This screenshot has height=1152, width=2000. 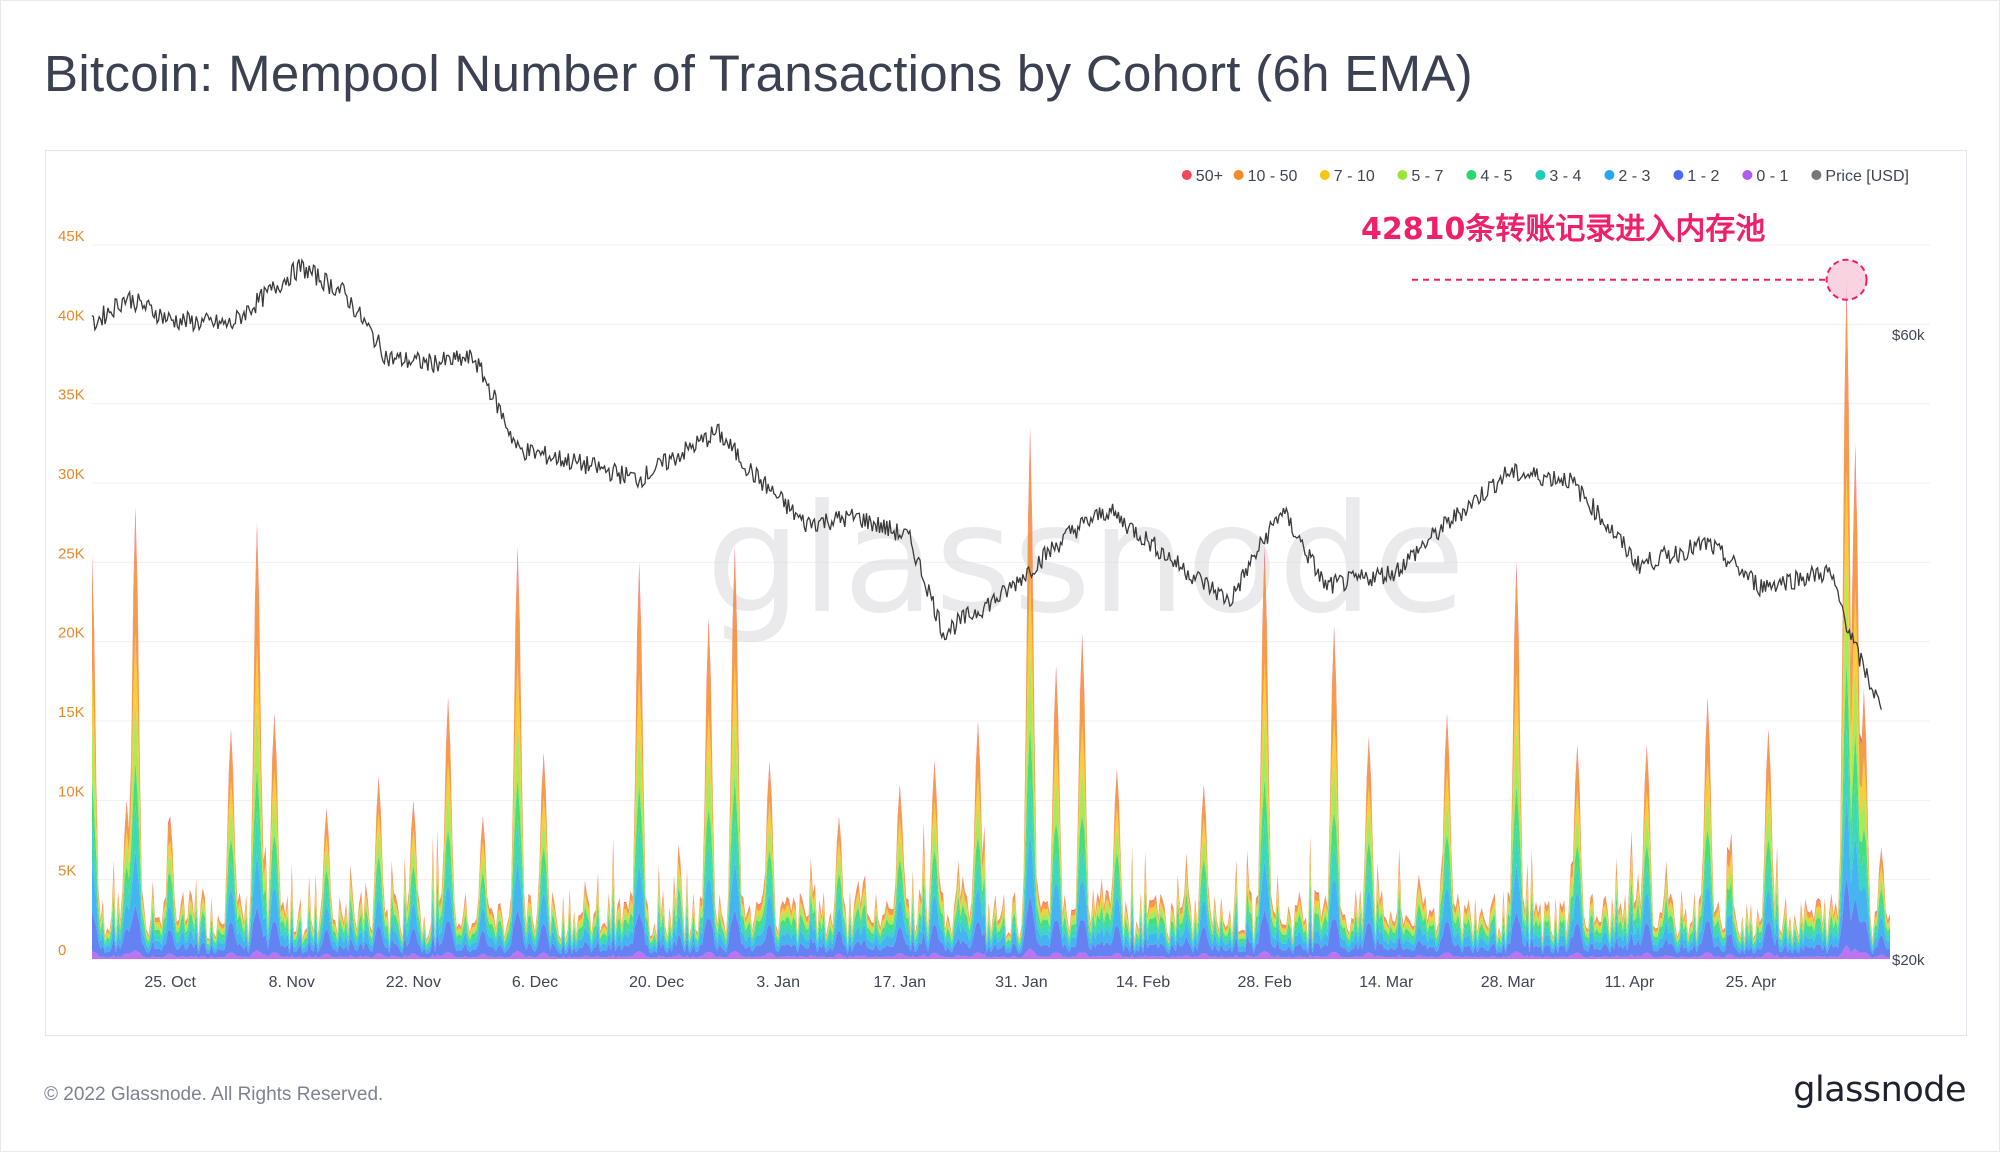 I want to click on y2-tick-label: $60k, so click(x=1908, y=335).